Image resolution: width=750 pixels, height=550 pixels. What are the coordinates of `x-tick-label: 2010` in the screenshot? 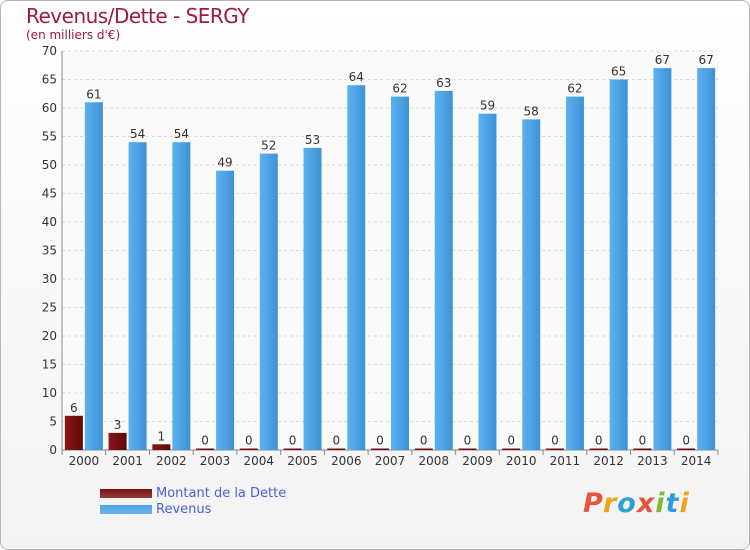 It's located at (521, 461).